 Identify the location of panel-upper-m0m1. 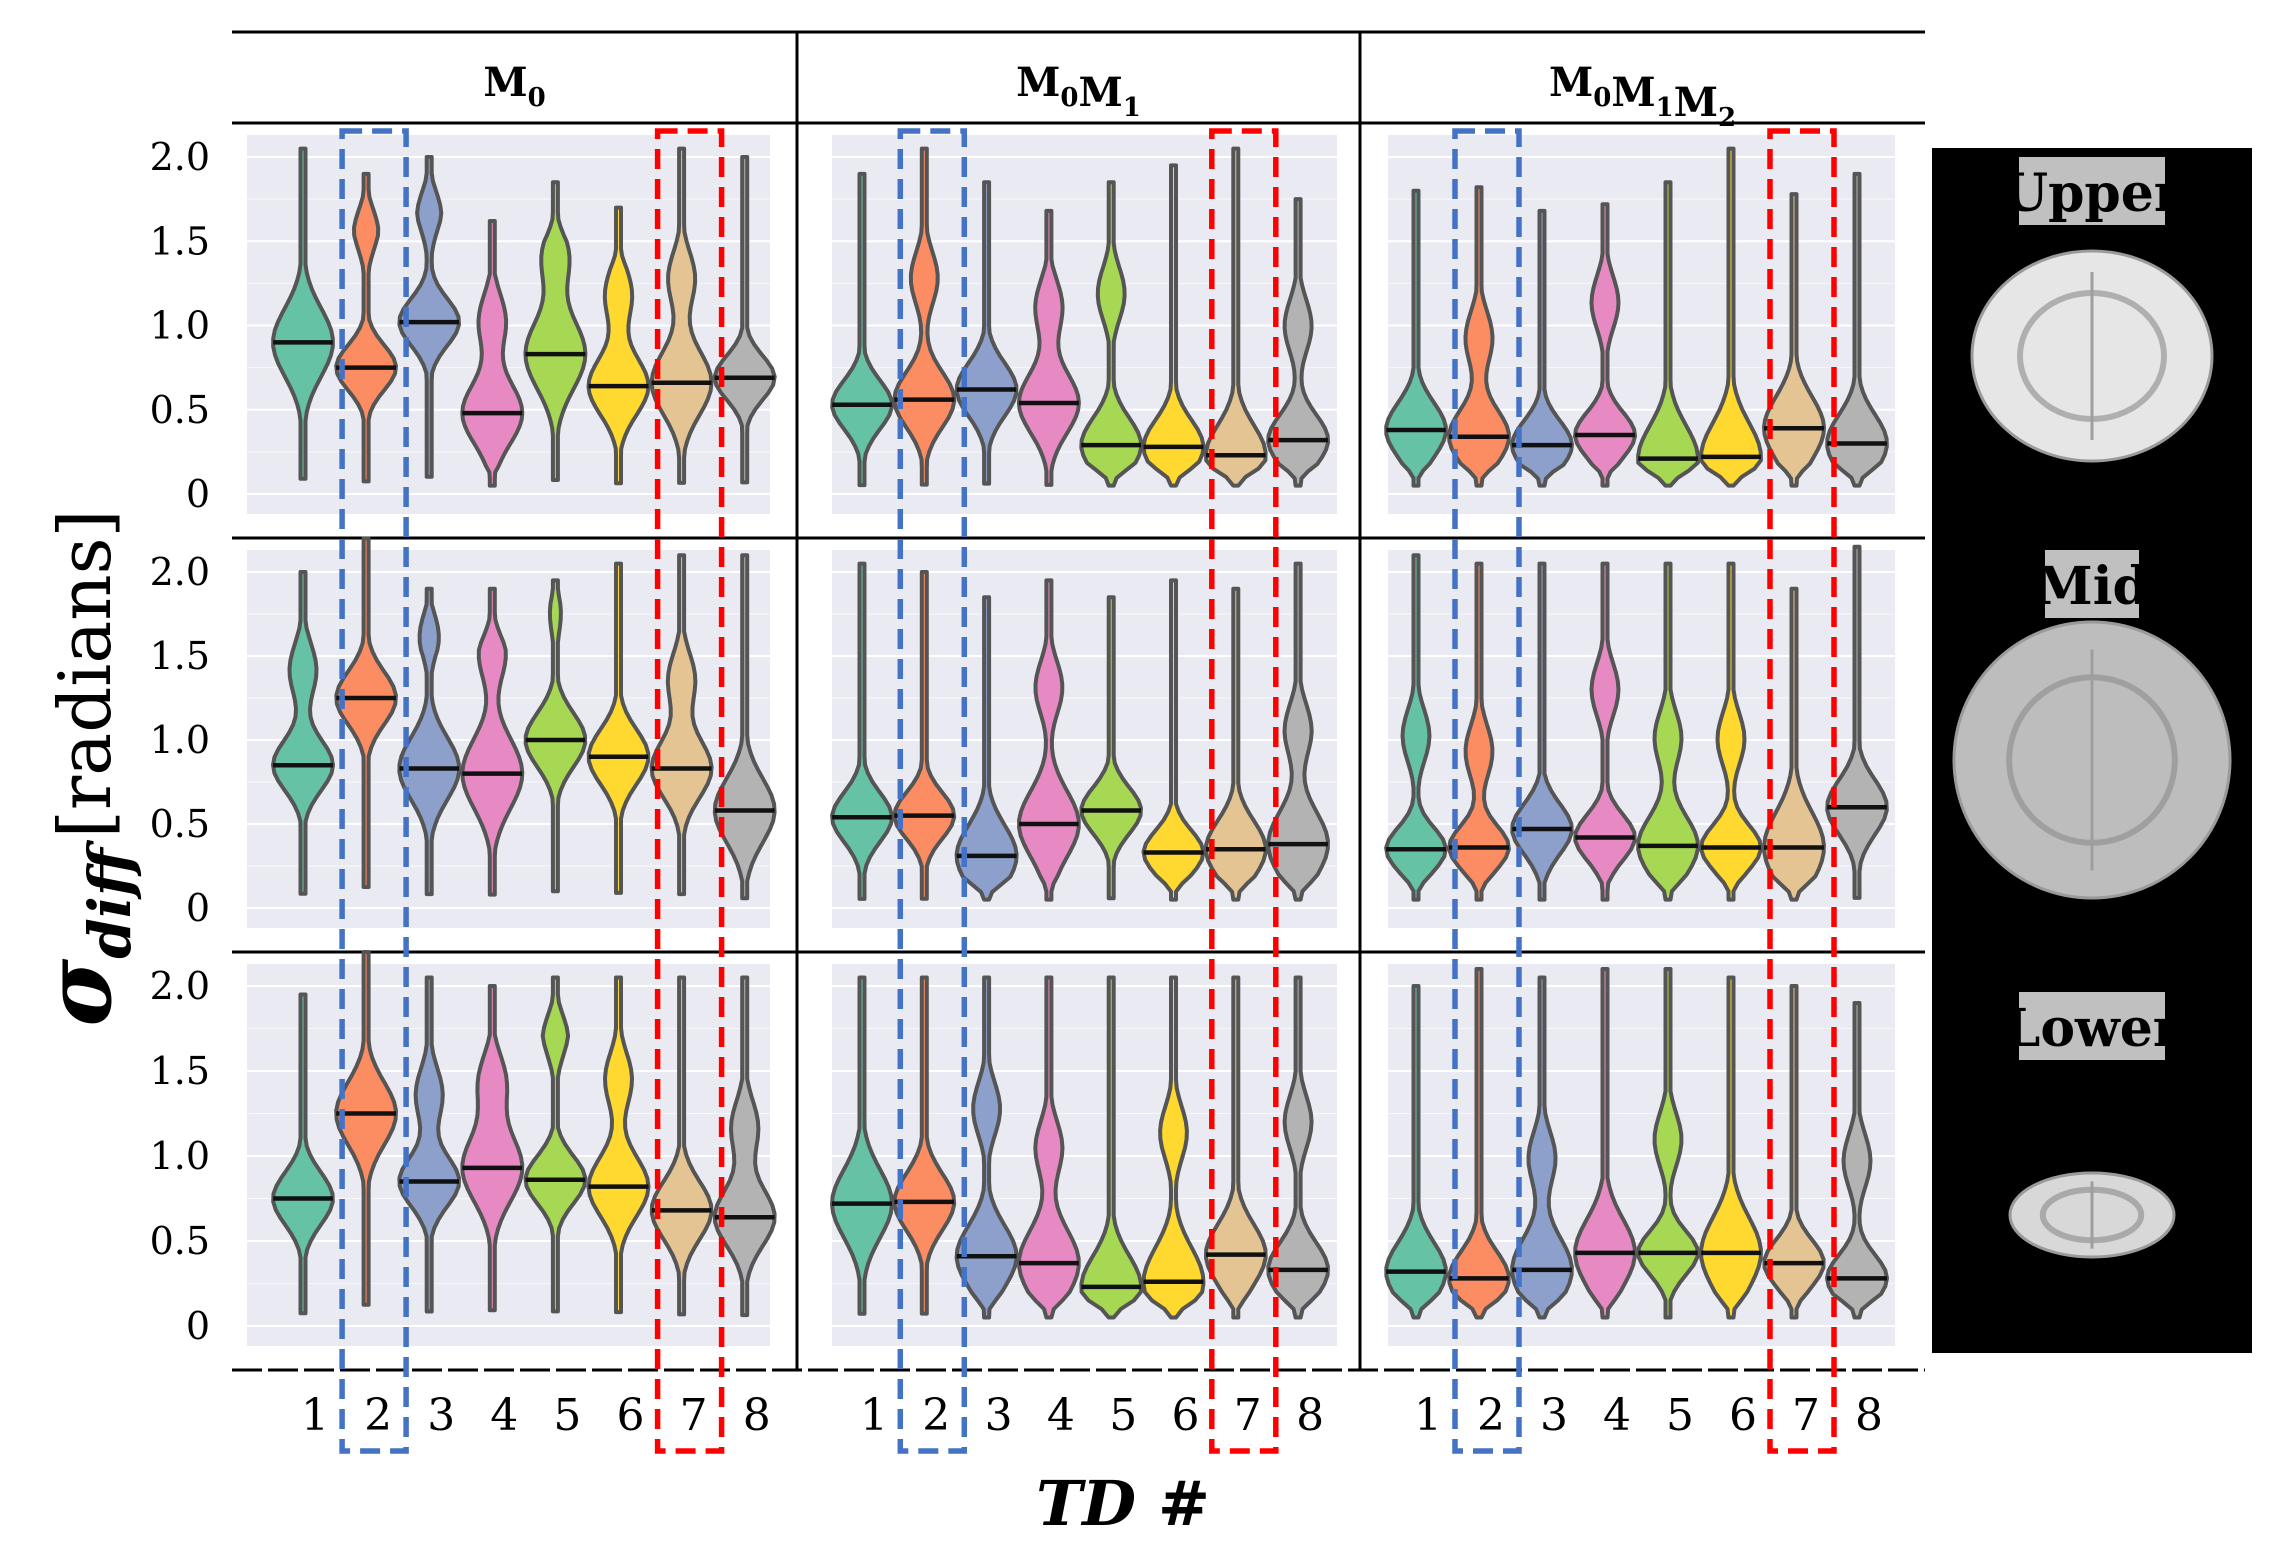
(1083, 324).